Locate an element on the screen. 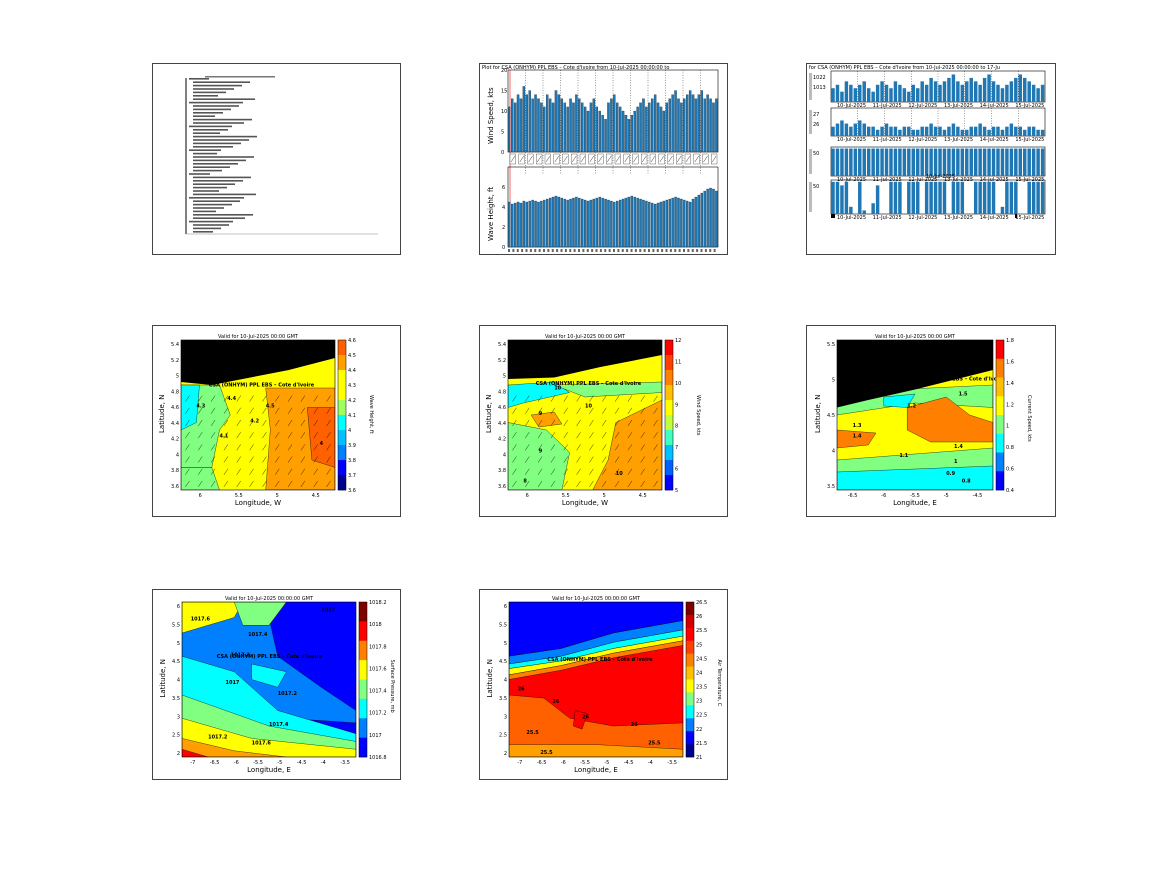 The image size is (1167, 875). contour-label: 1017.4 is located at coordinates (258, 635).